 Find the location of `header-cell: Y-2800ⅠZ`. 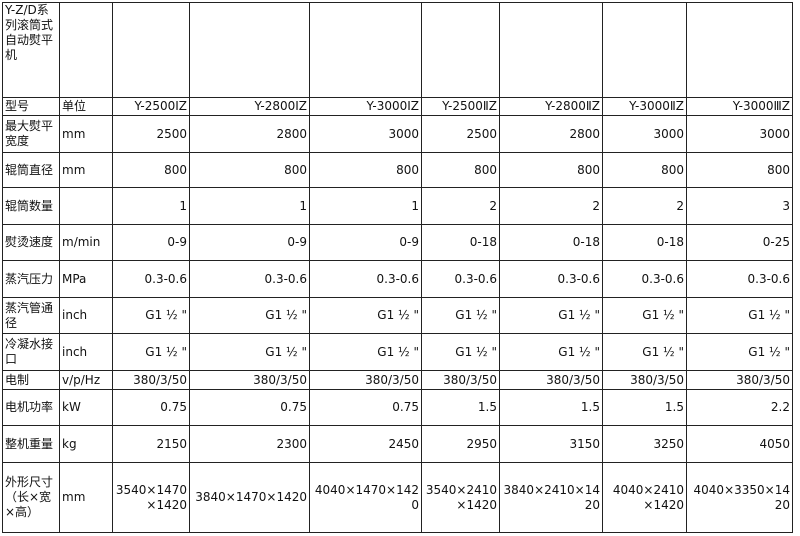

header-cell: Y-2800ⅠZ is located at coordinates (249, 106).